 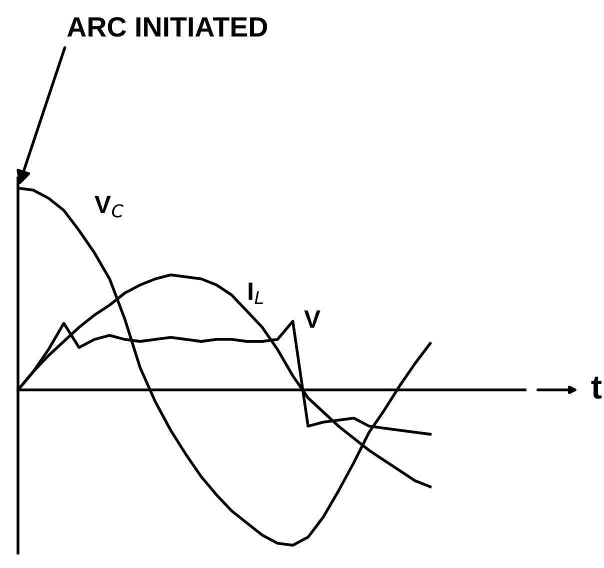 I want to click on series-label: V$_{C}$, so click(x=109, y=207).